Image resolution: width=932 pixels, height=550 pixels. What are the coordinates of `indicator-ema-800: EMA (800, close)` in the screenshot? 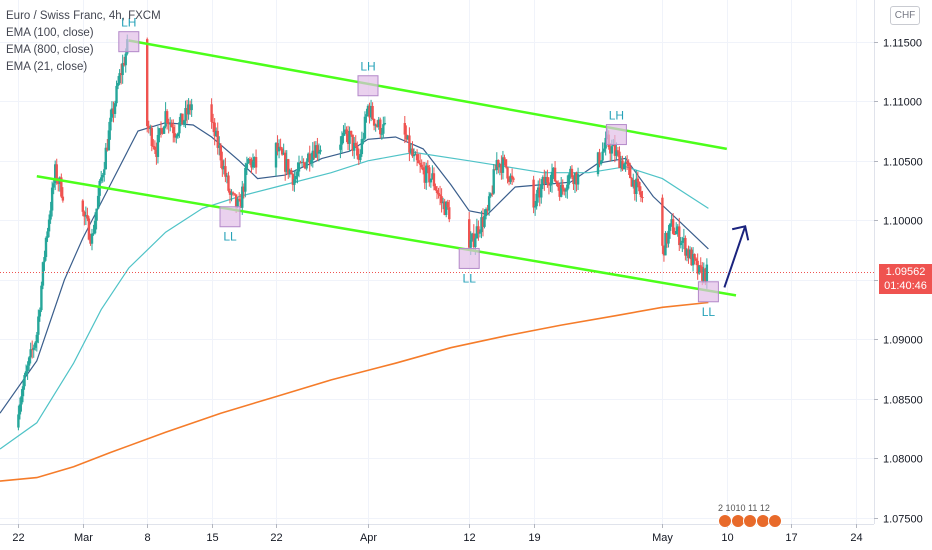 It's located at (50, 50).